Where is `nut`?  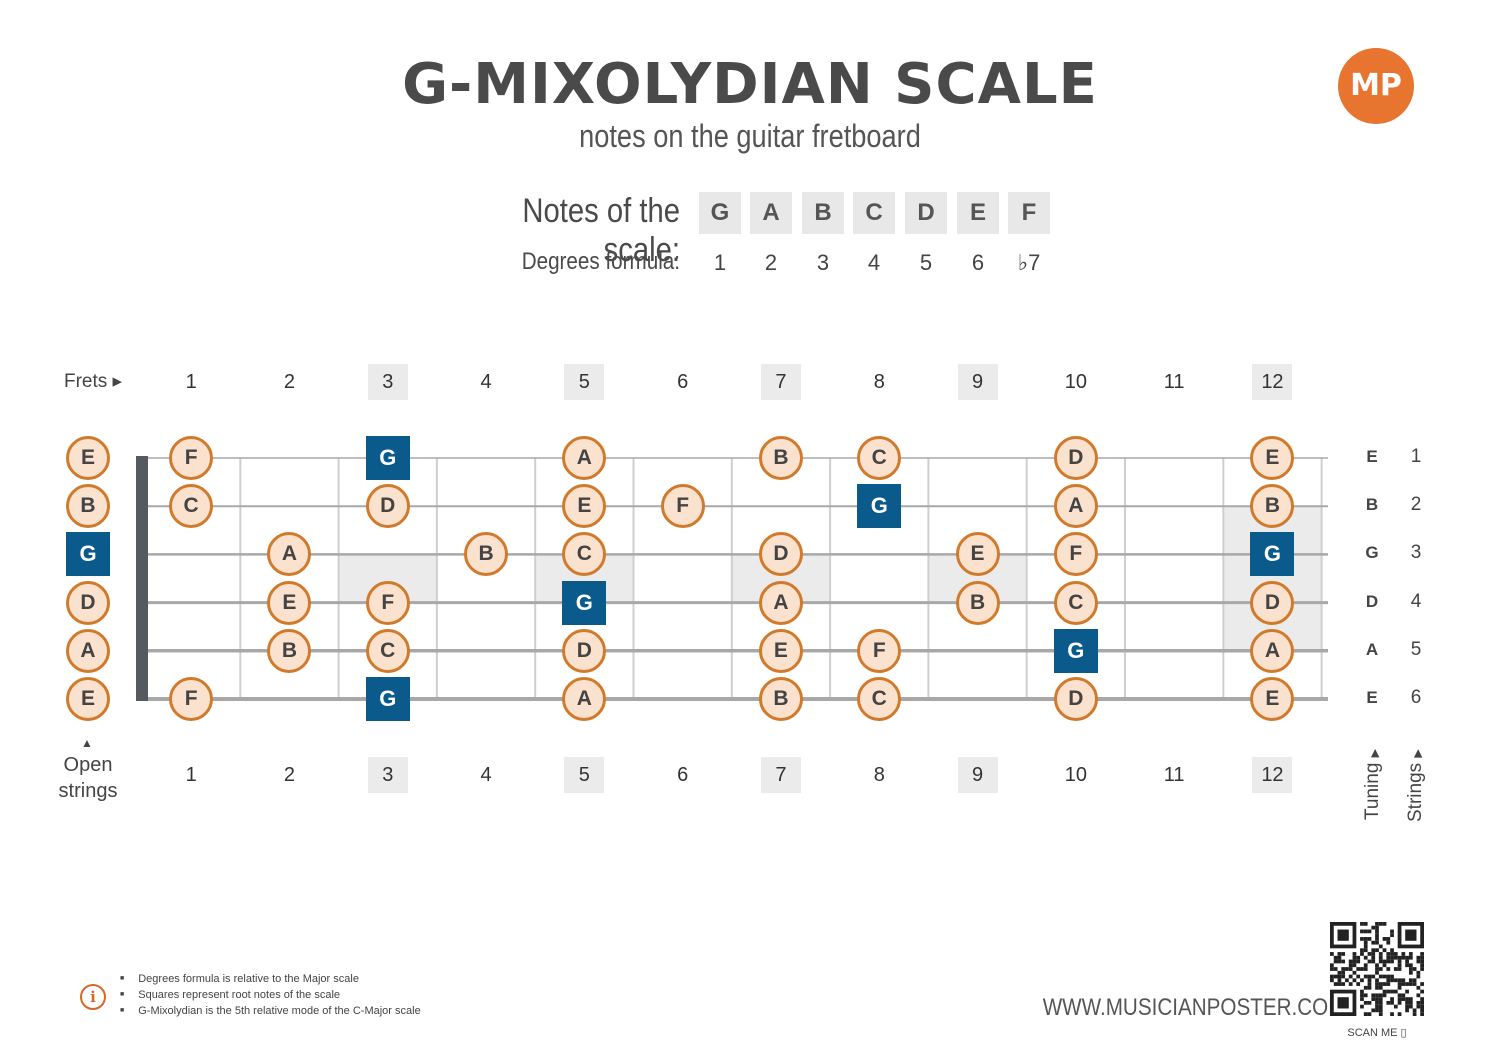
nut is located at coordinates (142, 578).